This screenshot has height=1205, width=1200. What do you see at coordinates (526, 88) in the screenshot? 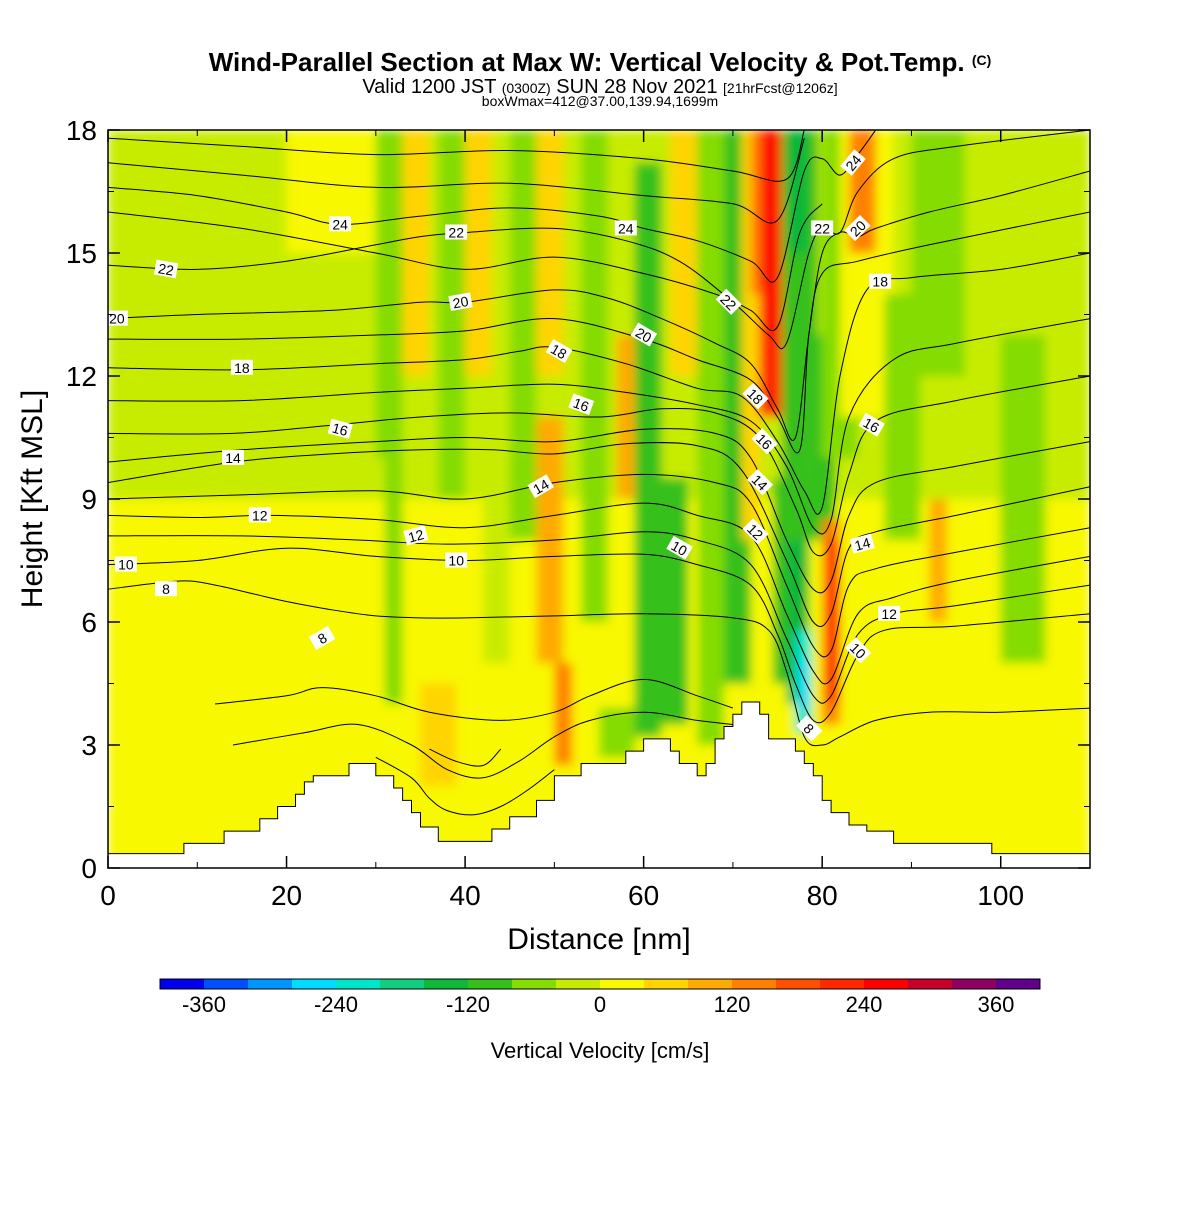
I see `subtitle-utc: (0300Z)` at bounding box center [526, 88].